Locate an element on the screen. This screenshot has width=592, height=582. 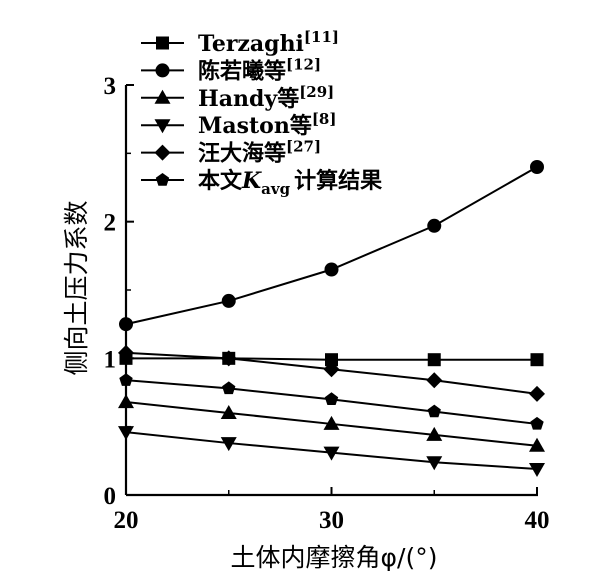
legend-label: 汪大海等[27] is located at coordinates (259, 152).